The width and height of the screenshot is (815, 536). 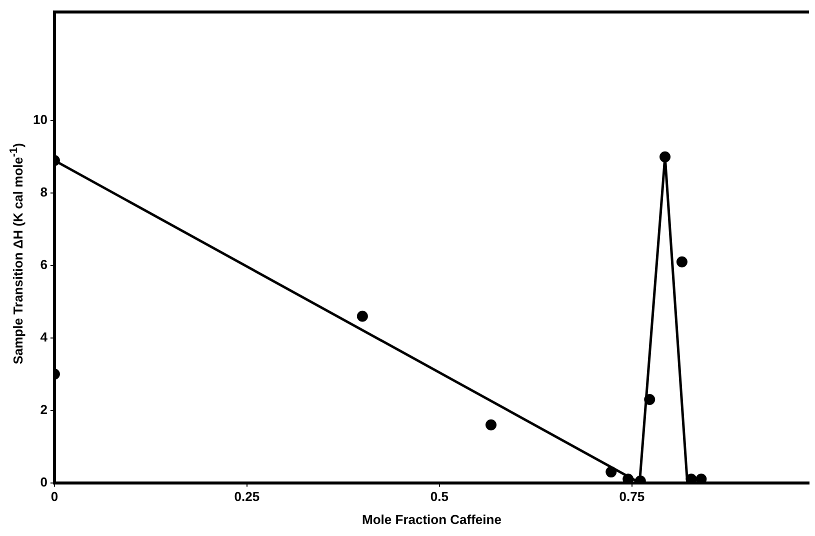 What do you see at coordinates (432, 519) in the screenshot?
I see `x-axis-title: Mole Fraction Caffeine` at bounding box center [432, 519].